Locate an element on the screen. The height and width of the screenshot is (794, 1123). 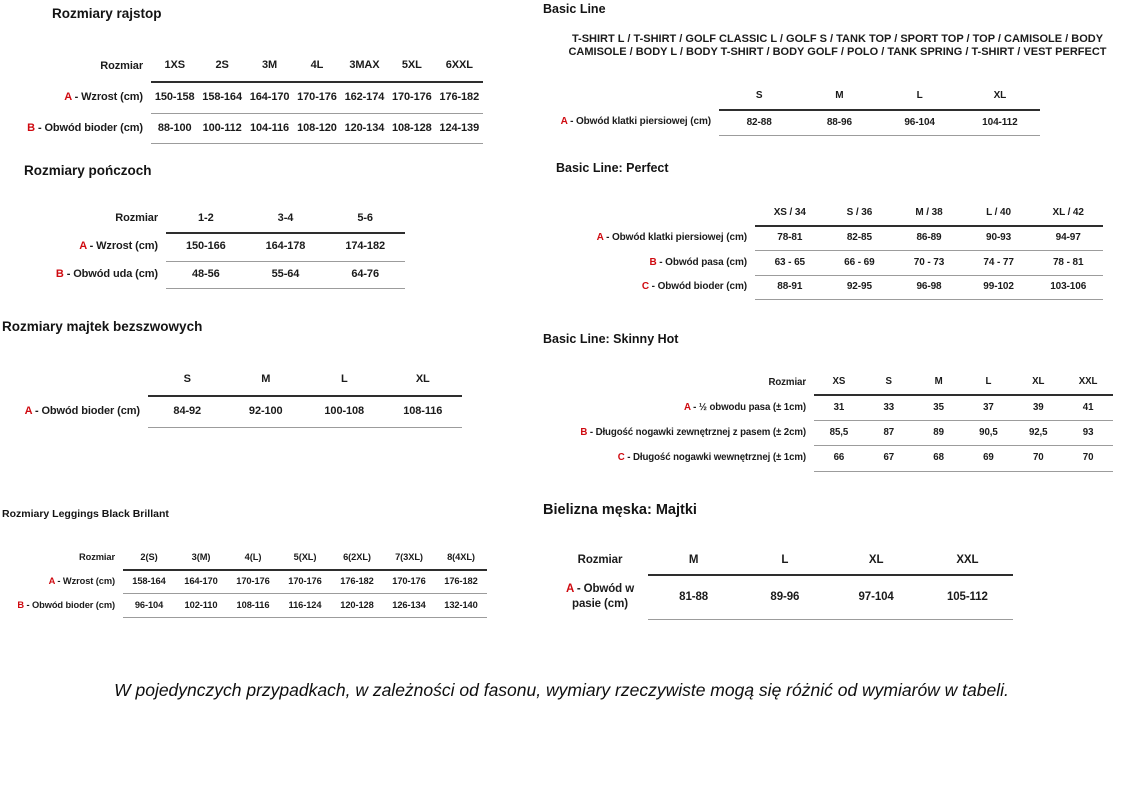
size-value: 104-116 is located at coordinates (269, 129).